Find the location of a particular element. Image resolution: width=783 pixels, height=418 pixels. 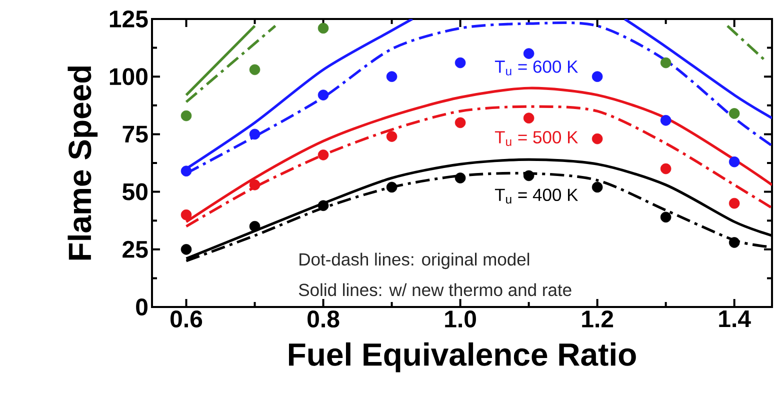

x-tick-label: 0.6 is located at coordinates (186, 319).